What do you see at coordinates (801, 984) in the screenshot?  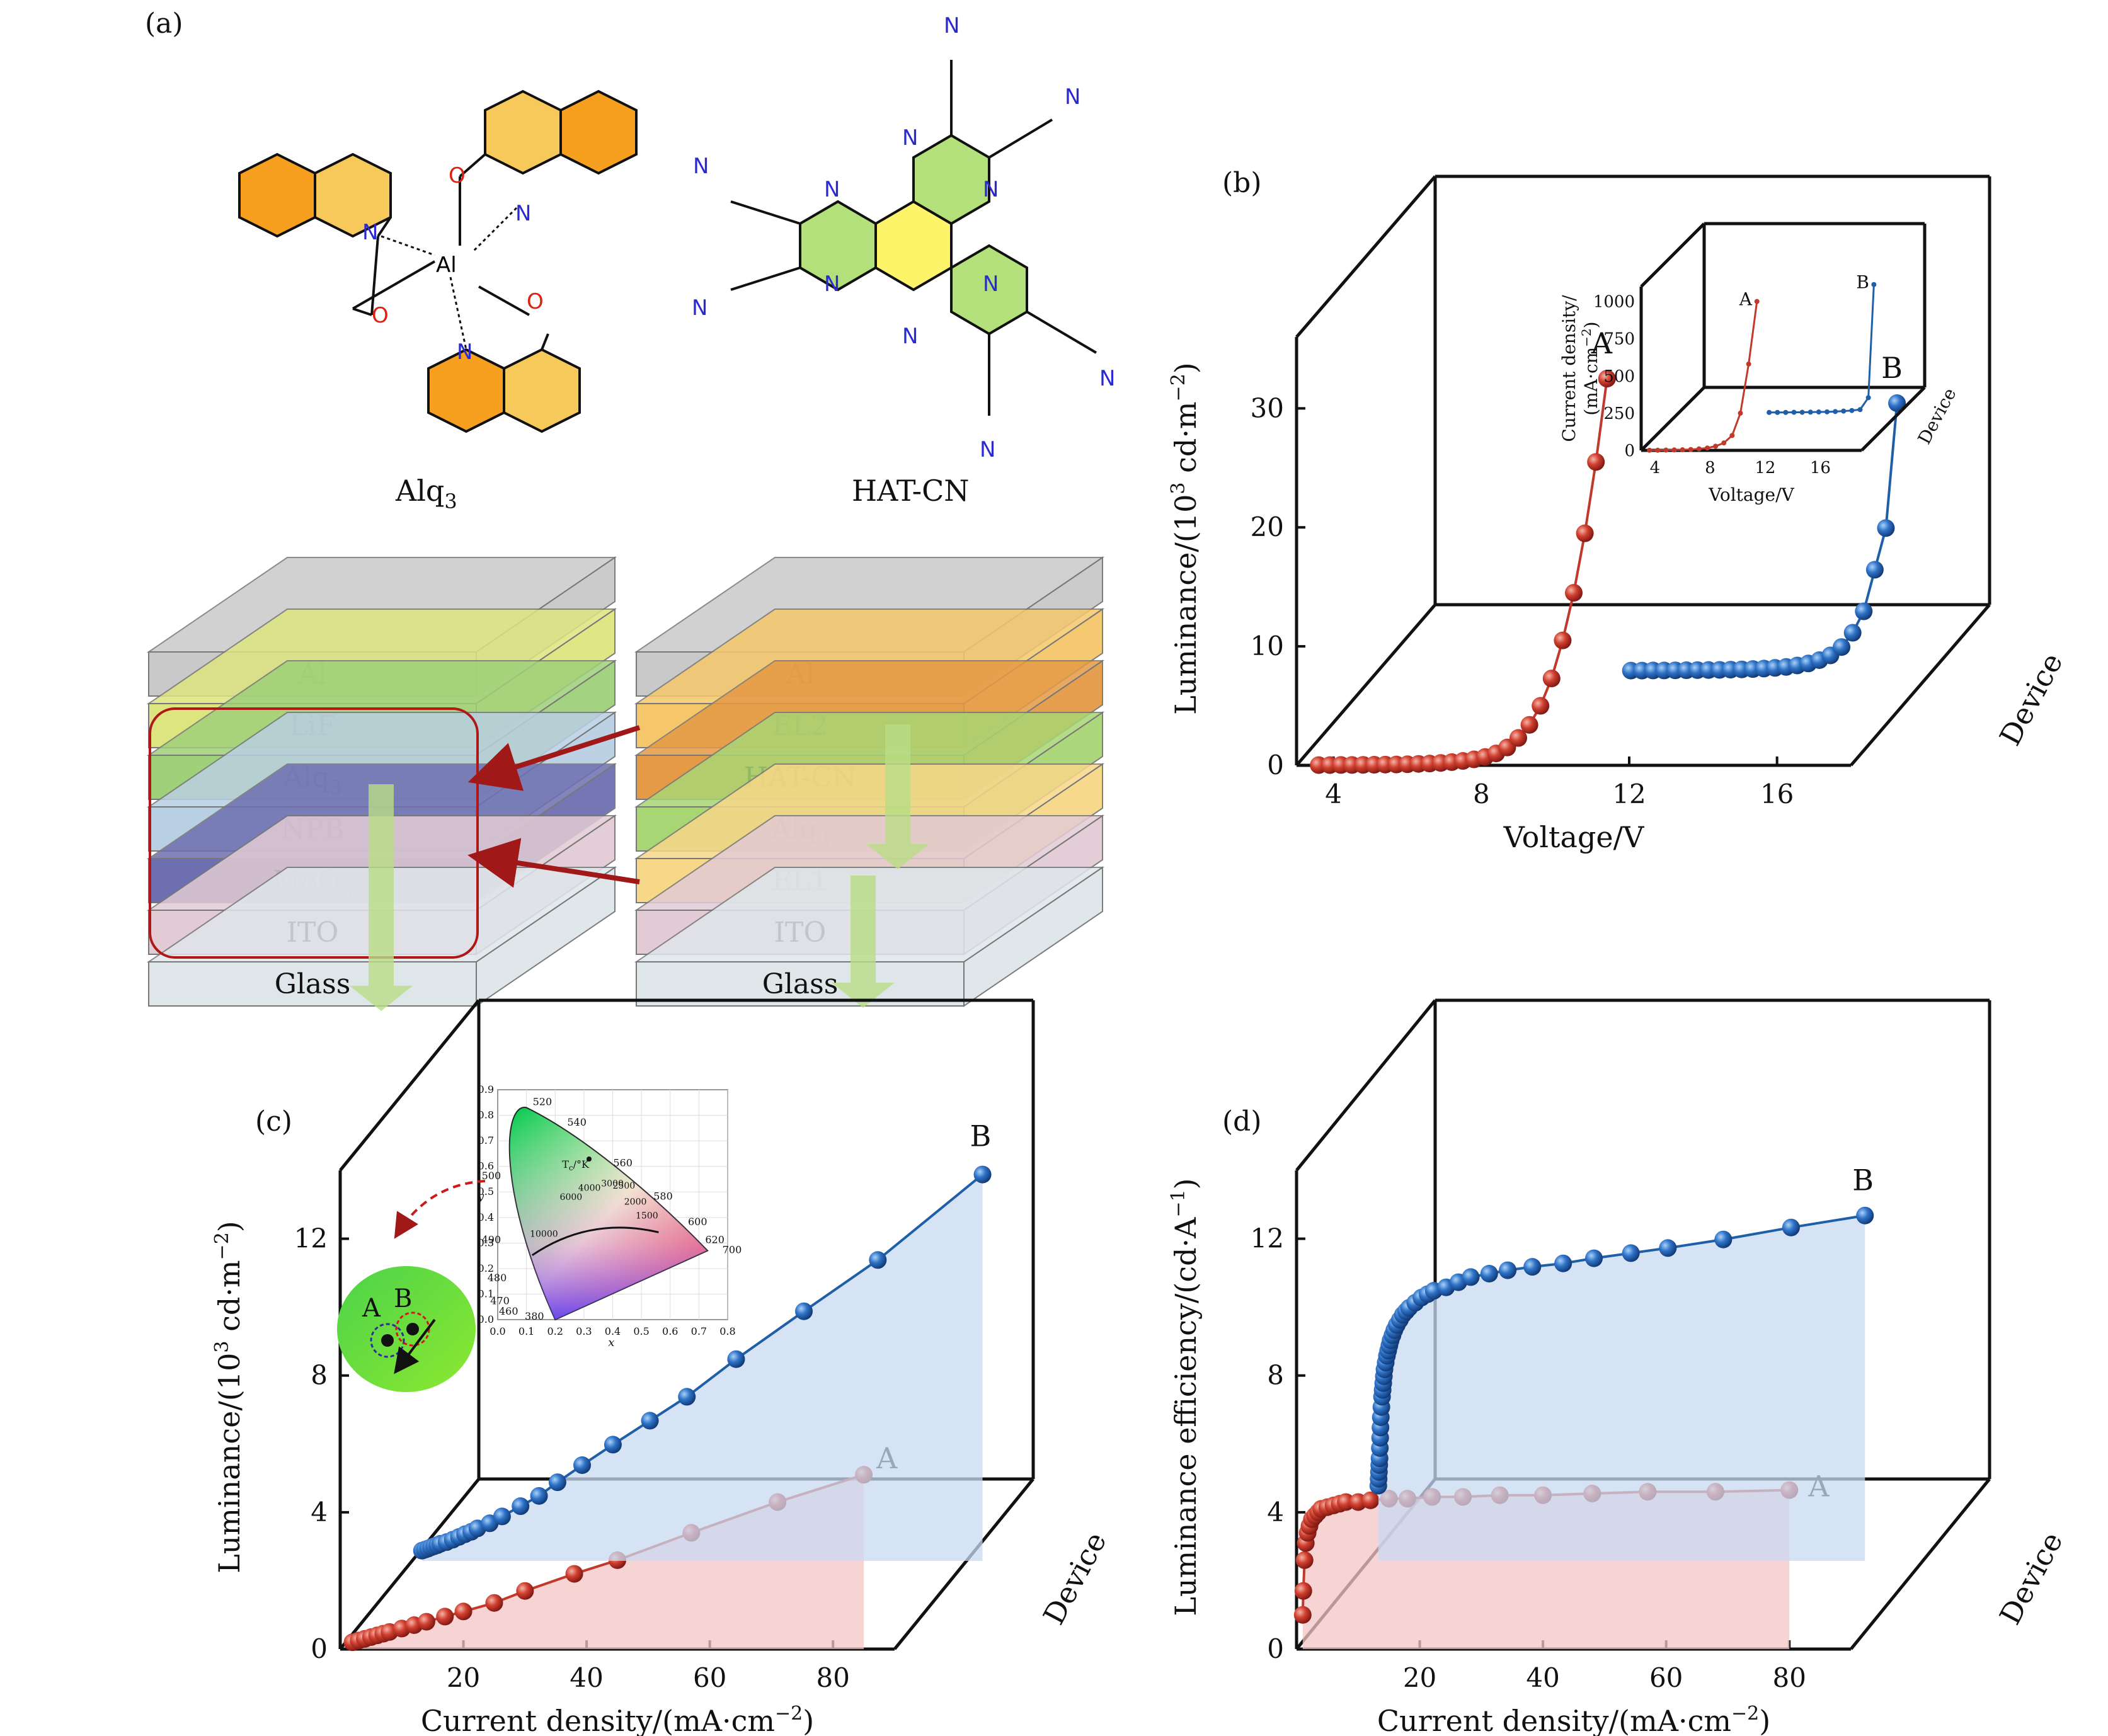 I see `device-b-layer-front` at bounding box center [801, 984].